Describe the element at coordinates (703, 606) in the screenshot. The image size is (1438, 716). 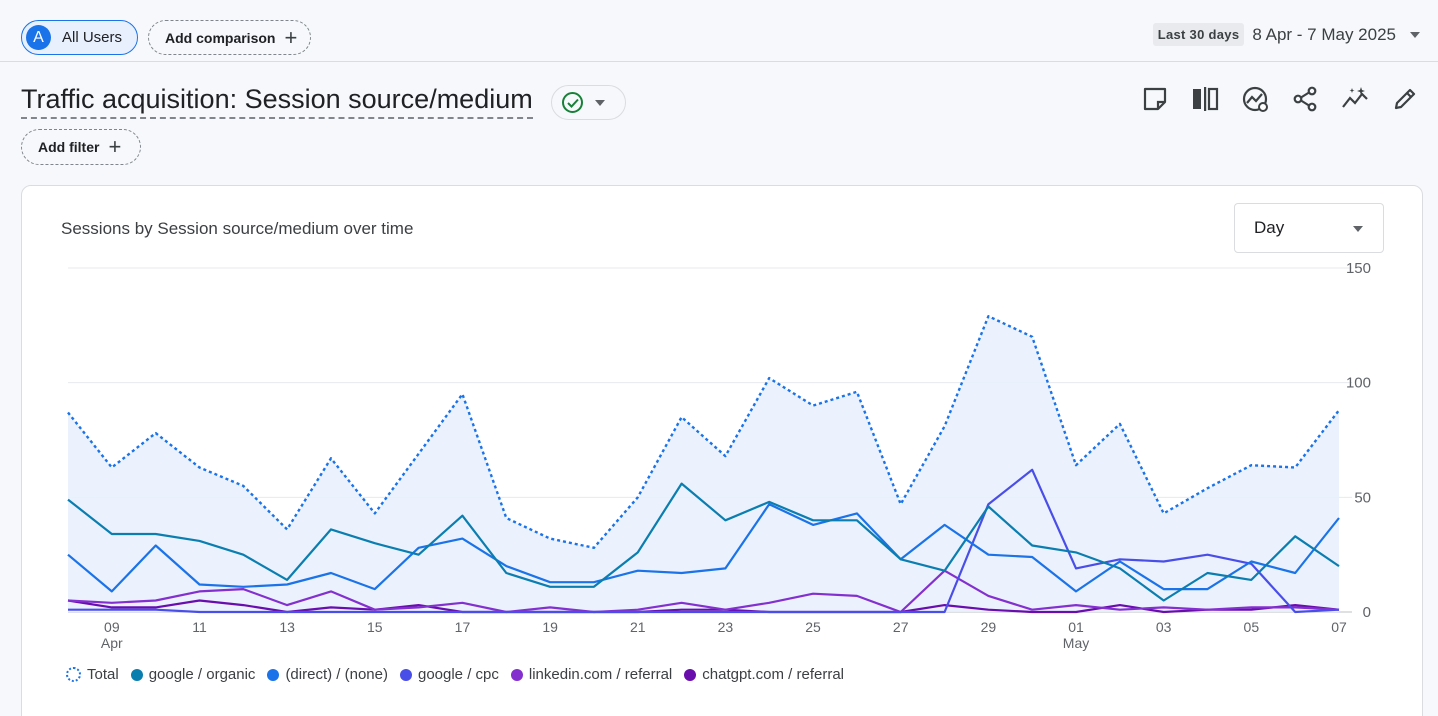
I see `series-line-chatgpt-com-referral` at that location.